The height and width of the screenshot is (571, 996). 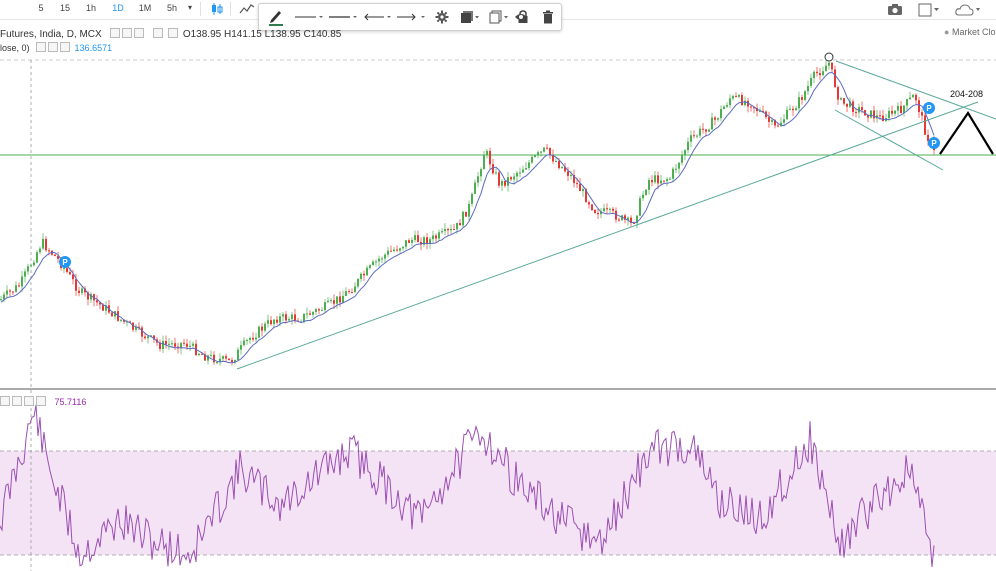 What do you see at coordinates (171, 8) in the screenshot?
I see `timeframe-5h: 5h` at bounding box center [171, 8].